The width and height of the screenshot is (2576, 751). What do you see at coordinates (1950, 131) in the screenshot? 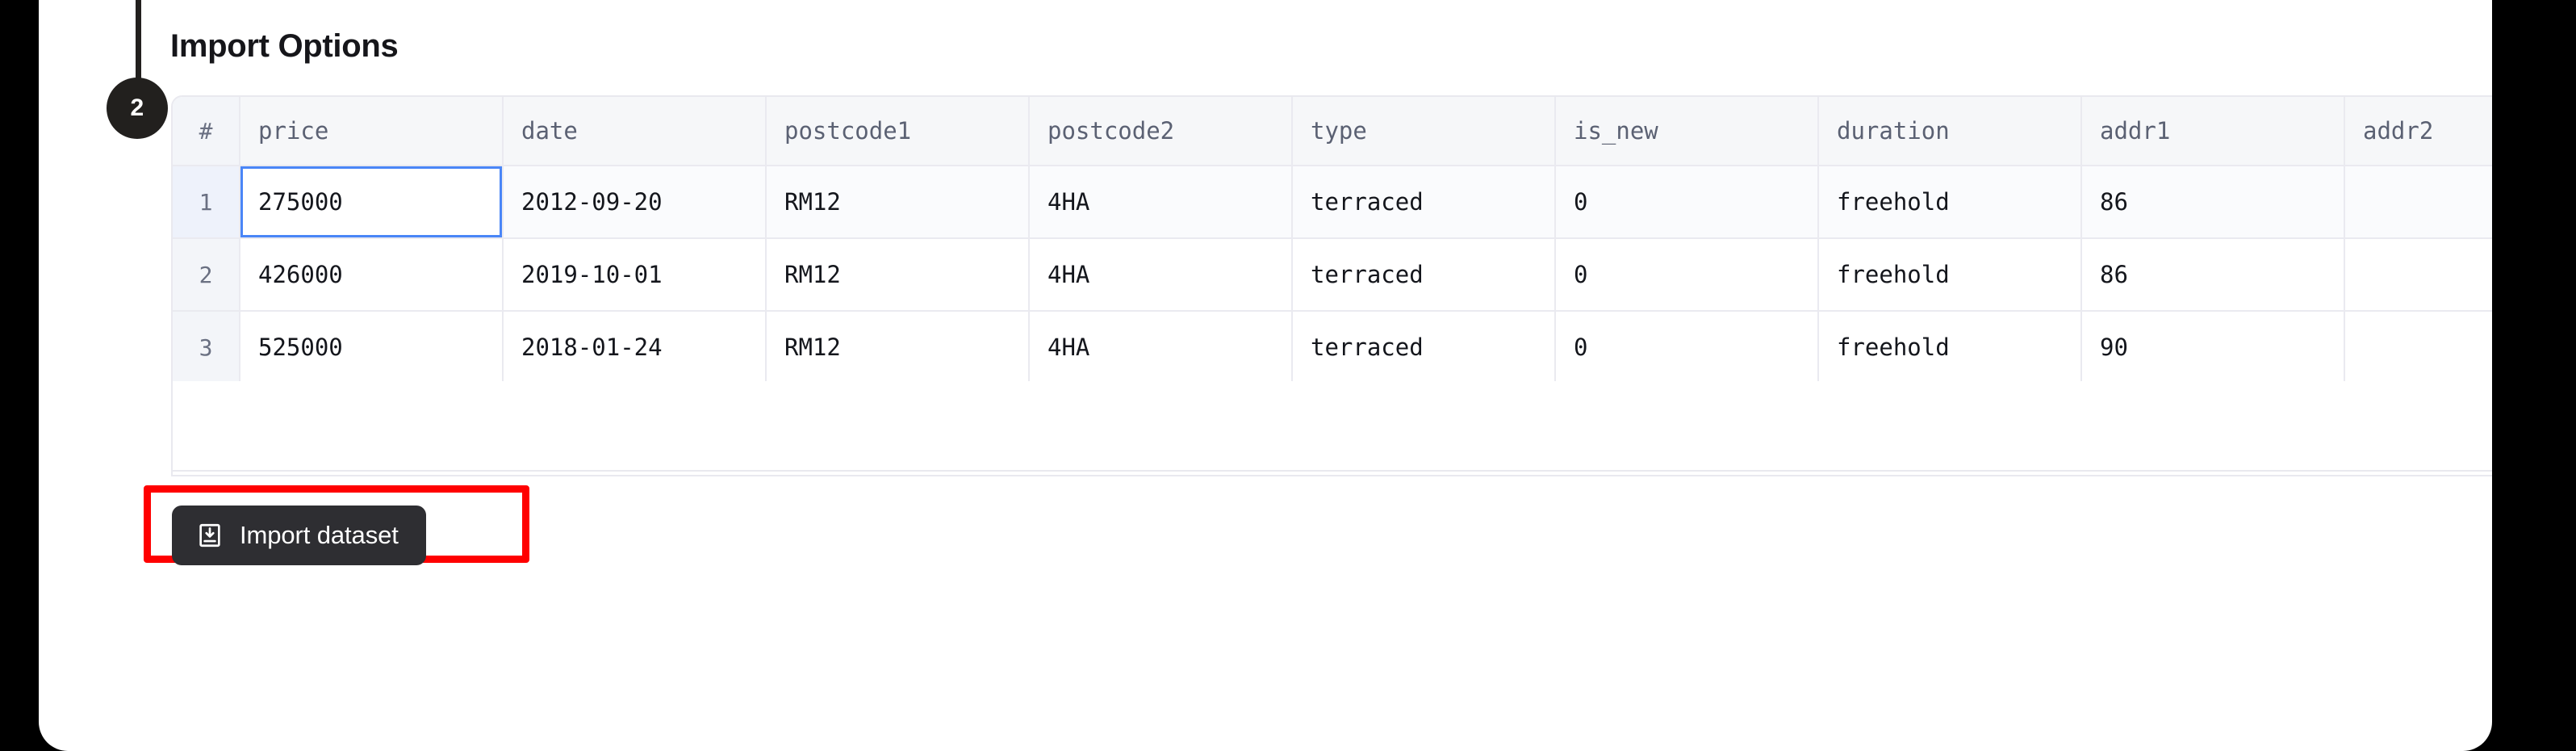
I see `column-header-duration: duration` at bounding box center [1950, 131].